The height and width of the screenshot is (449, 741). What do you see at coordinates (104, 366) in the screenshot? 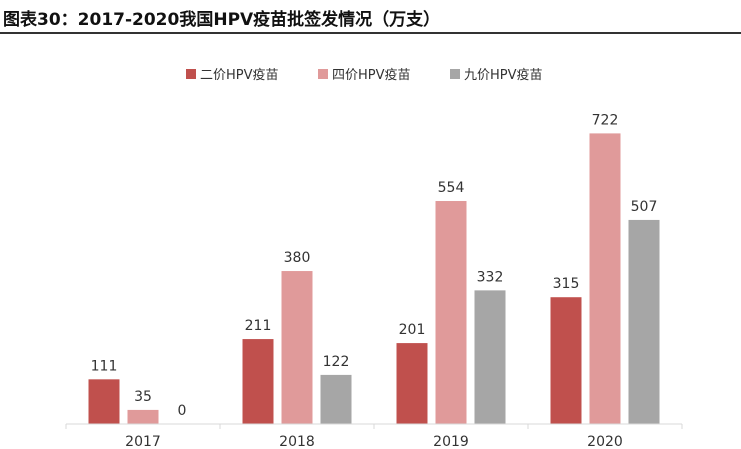
I see `data-label-2017-series-1: 111` at bounding box center [104, 366].